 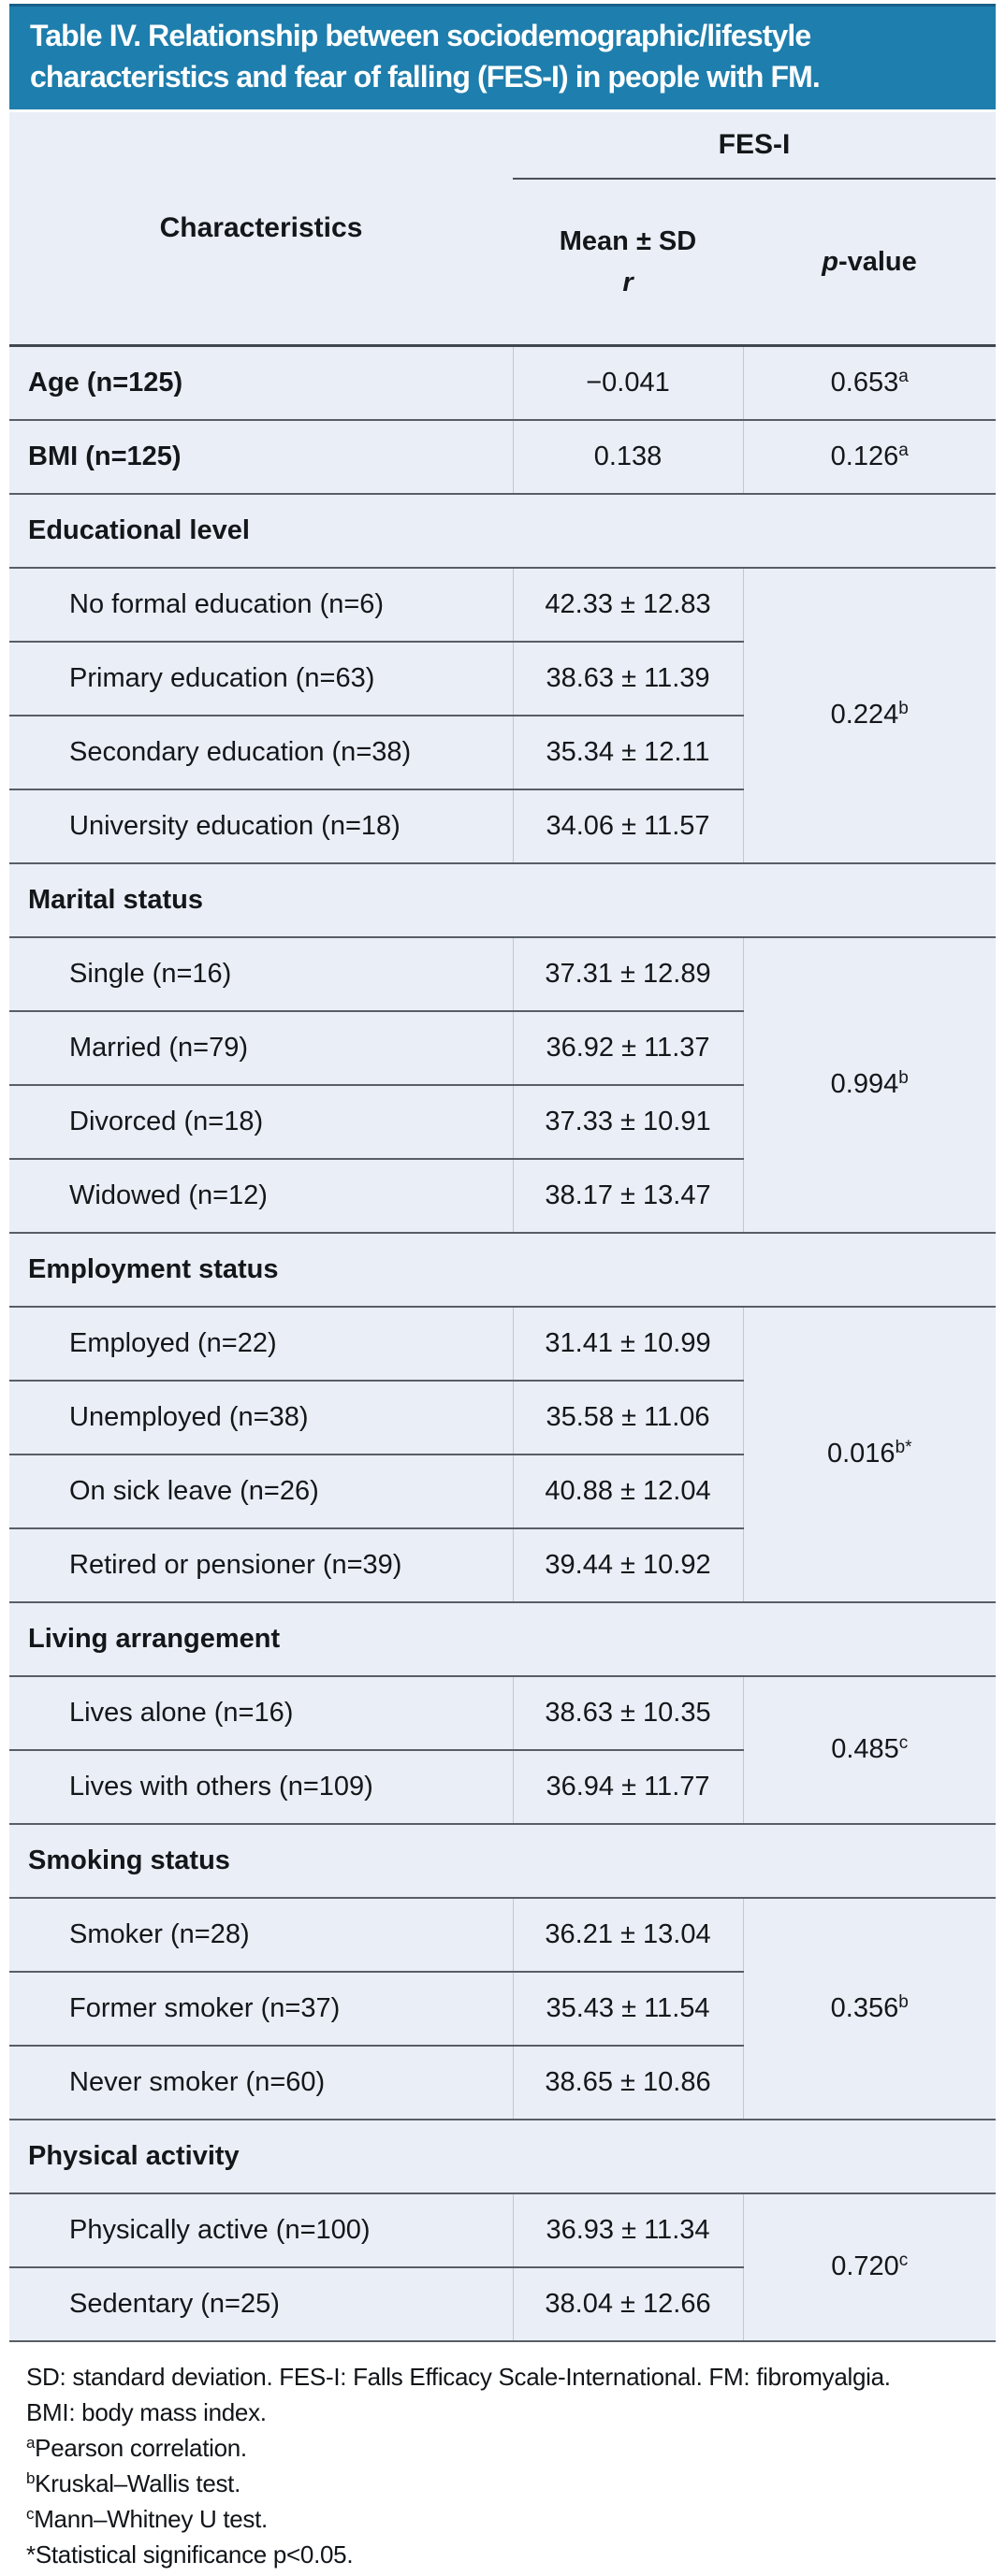 I want to click on section-row-educational-level: Educational level, so click(x=503, y=531).